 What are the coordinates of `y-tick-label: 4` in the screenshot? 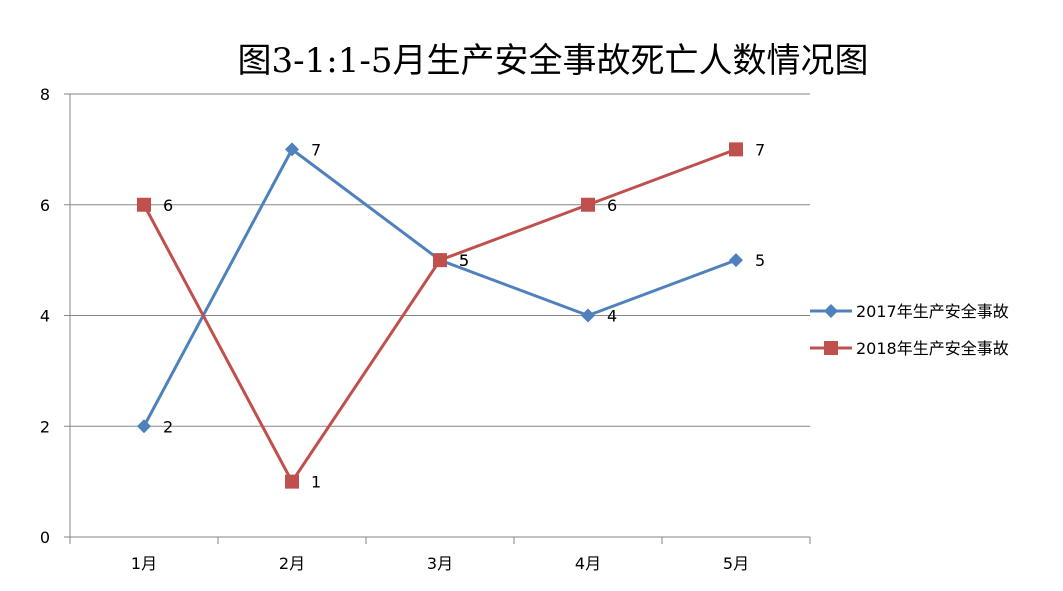 It's located at (45, 316).